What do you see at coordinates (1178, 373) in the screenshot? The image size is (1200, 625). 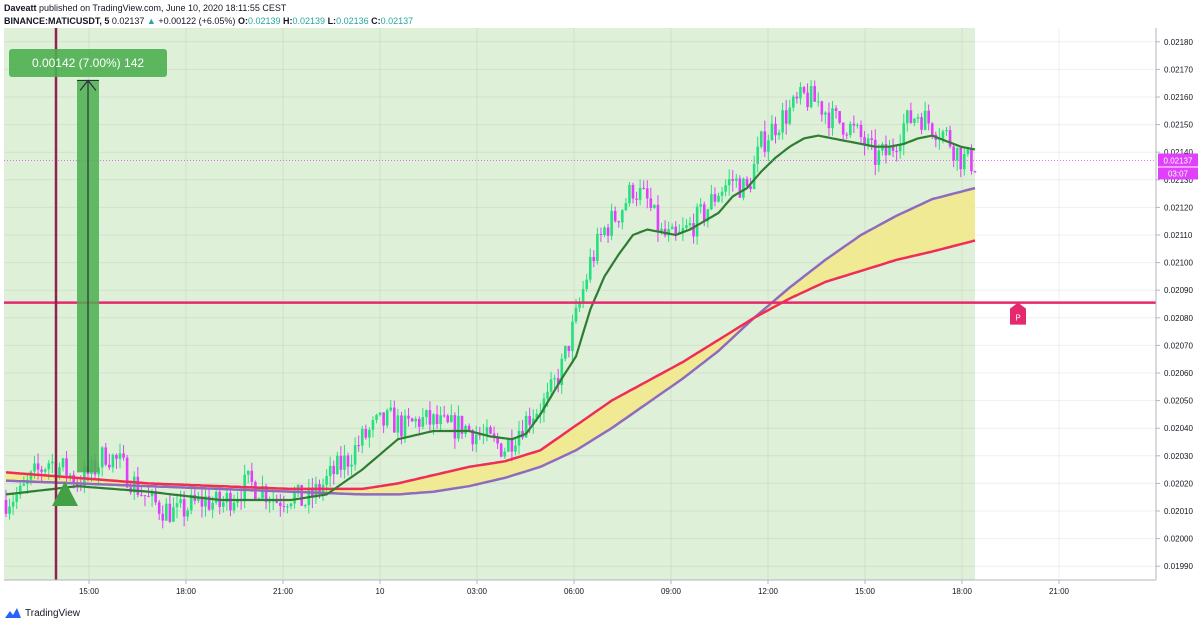 I see `price-tick-label: 0.02060` at bounding box center [1178, 373].